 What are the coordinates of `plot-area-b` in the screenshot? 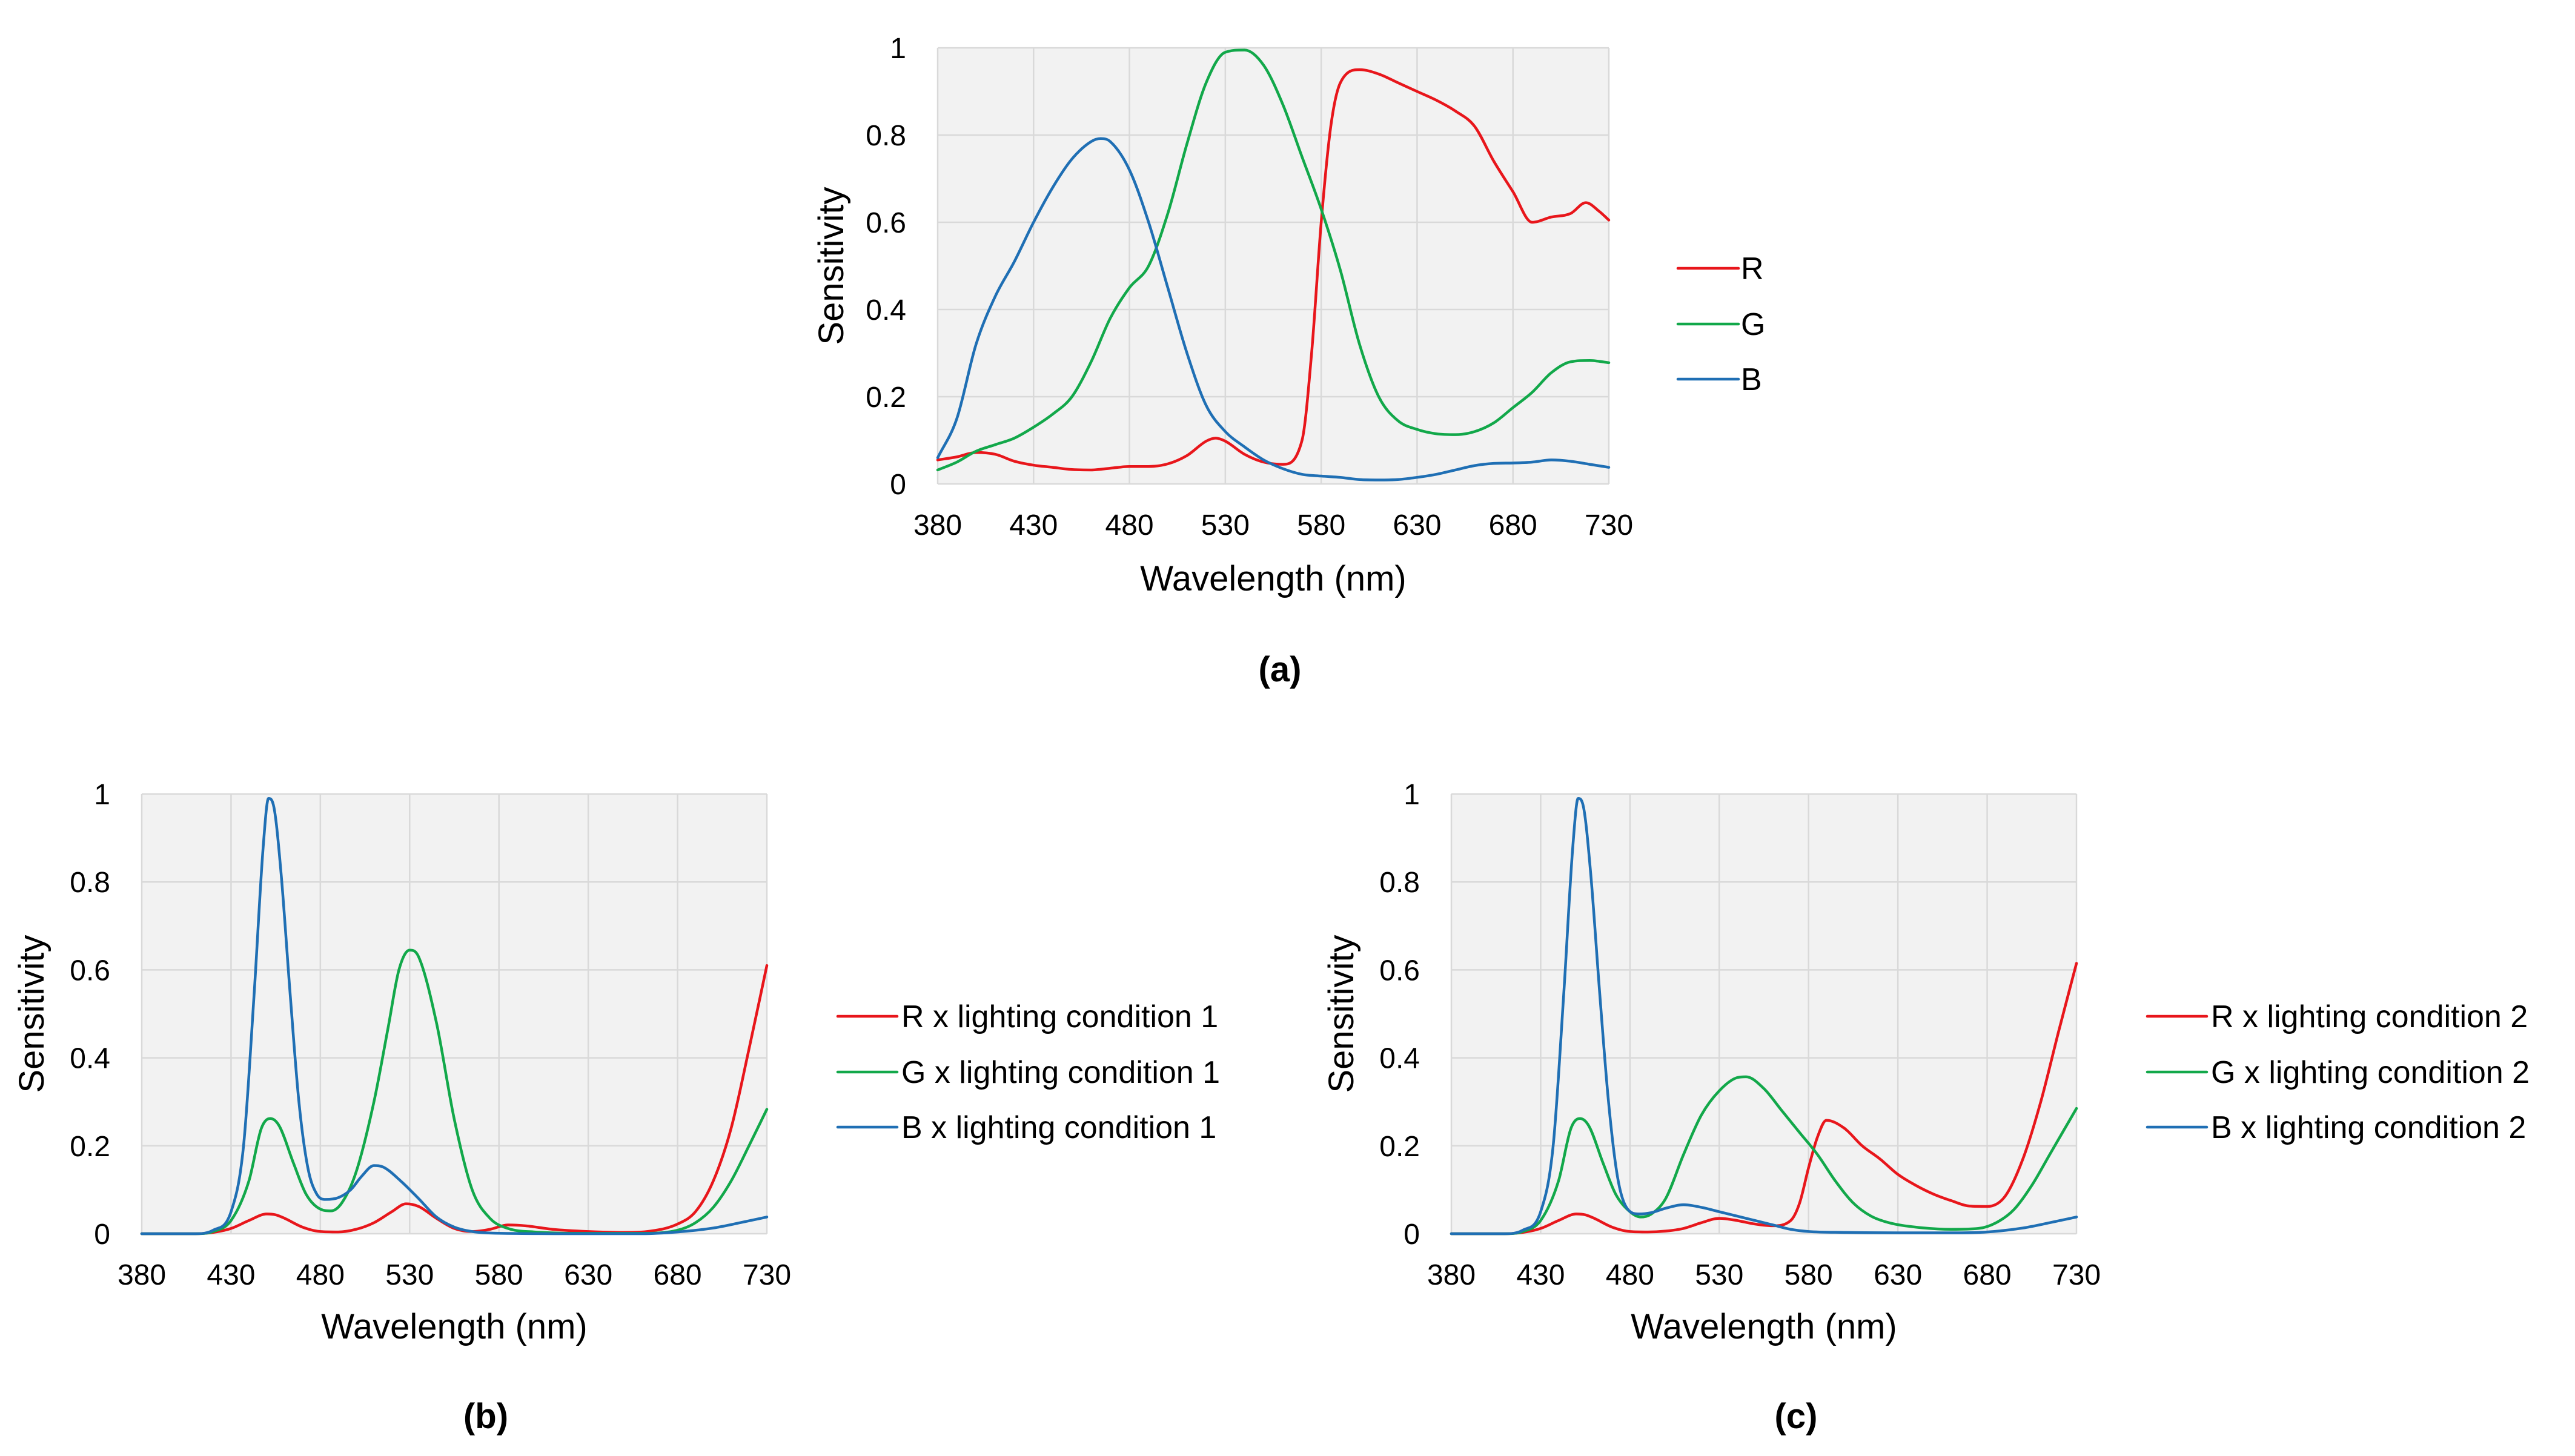 It's located at (454, 1014).